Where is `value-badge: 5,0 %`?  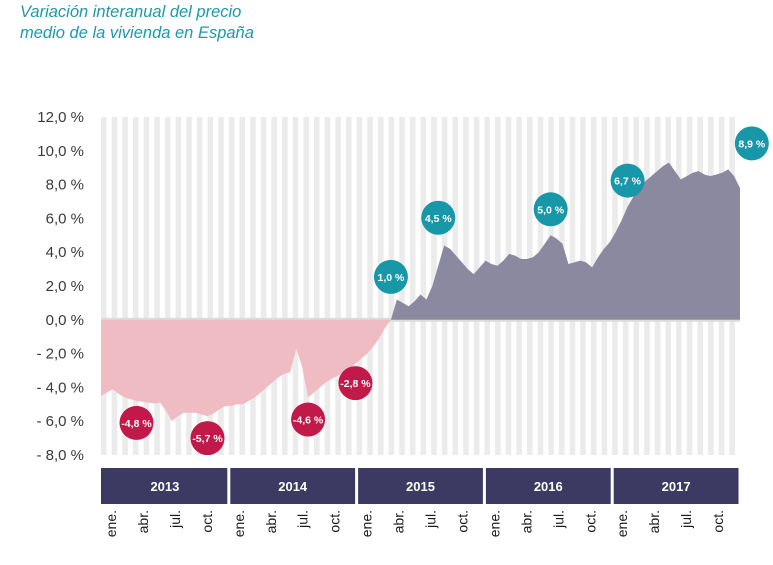
value-badge: 5,0 % is located at coordinates (550, 209).